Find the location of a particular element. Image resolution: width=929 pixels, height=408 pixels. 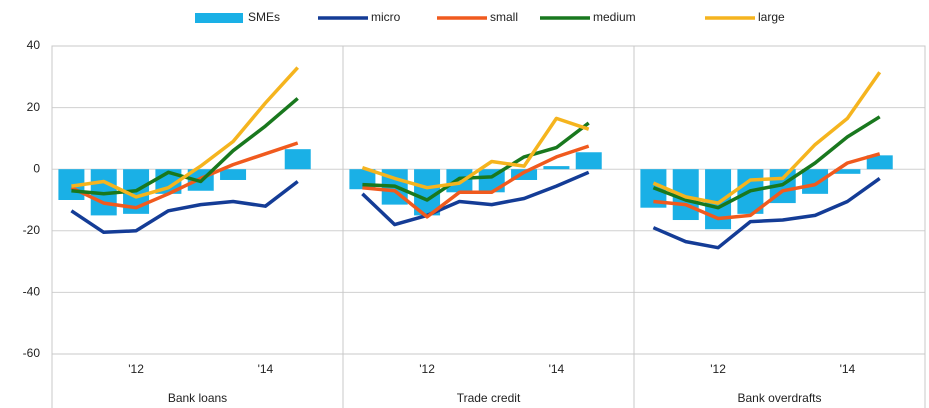

y-tick-label: 40 is located at coordinates (34, 45).